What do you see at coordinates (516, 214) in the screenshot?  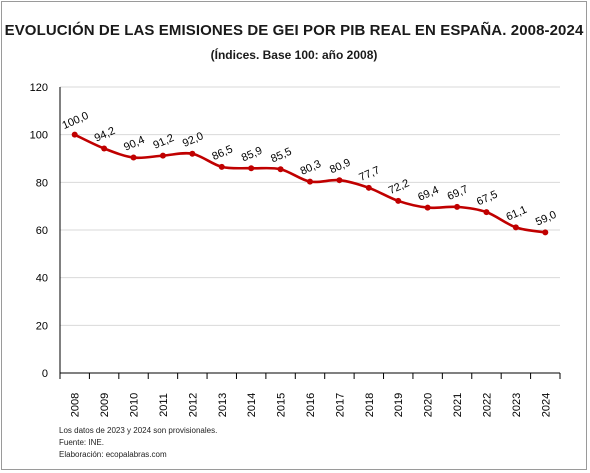 I see `data-label: 61,1` at bounding box center [516, 214].